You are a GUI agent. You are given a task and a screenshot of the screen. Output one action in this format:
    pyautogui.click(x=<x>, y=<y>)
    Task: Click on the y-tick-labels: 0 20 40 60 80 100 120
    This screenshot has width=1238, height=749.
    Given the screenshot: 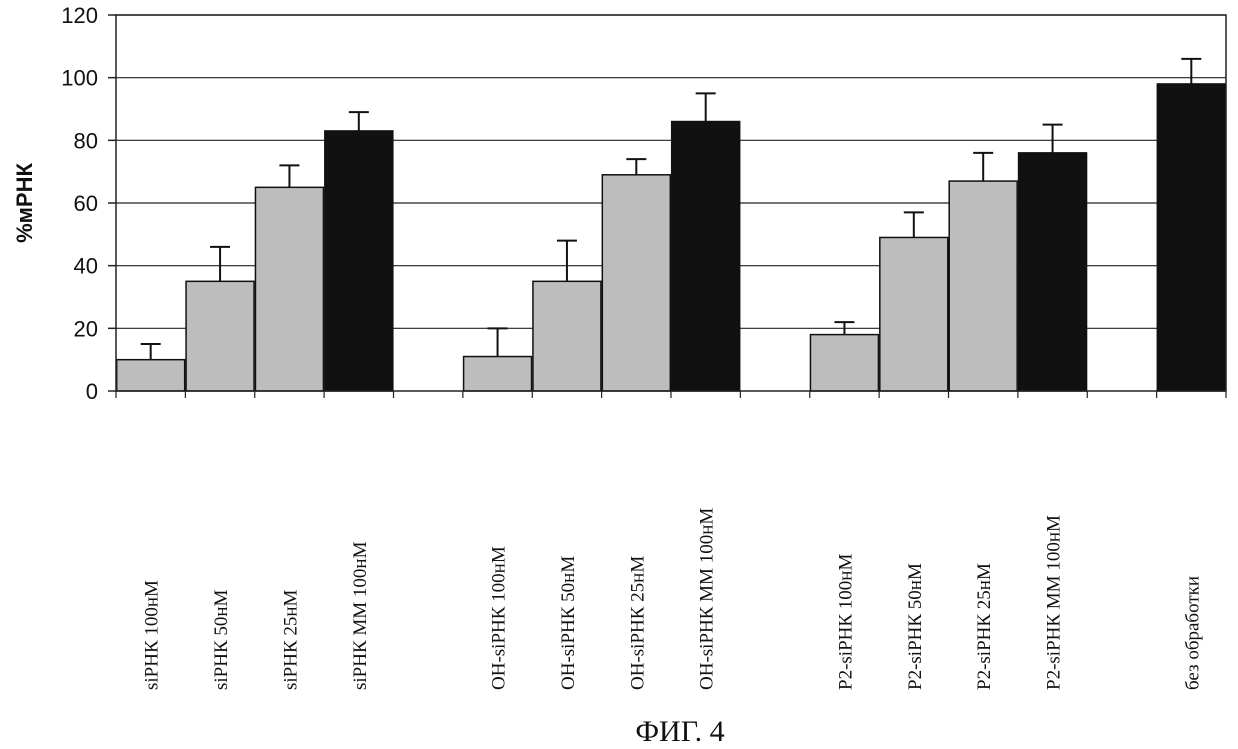 What is the action you would take?
    pyautogui.click(x=79, y=203)
    